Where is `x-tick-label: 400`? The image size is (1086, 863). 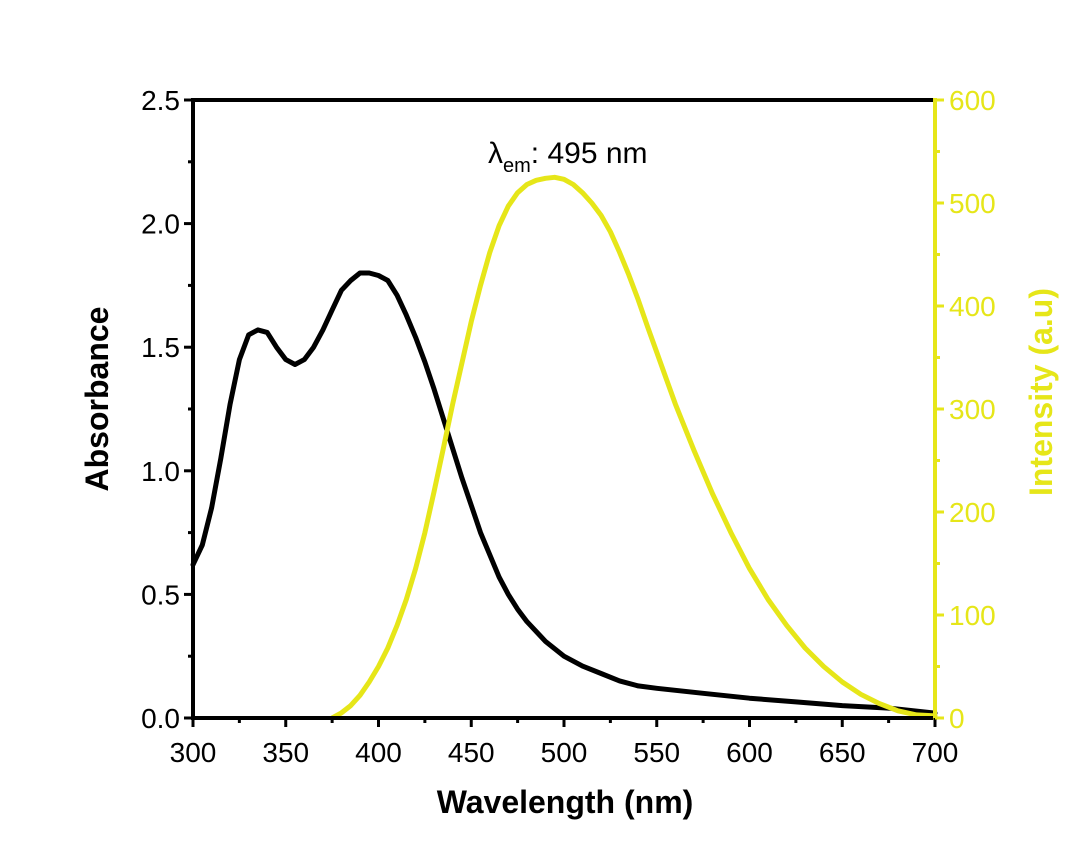 x-tick-label: 400 is located at coordinates (378, 752).